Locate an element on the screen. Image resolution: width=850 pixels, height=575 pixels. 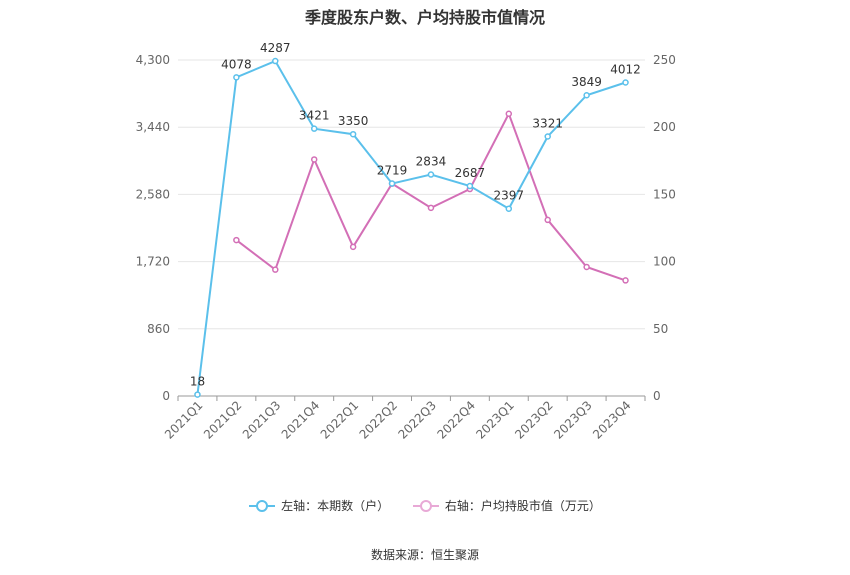
data-label: 2834 is located at coordinates (431, 162).